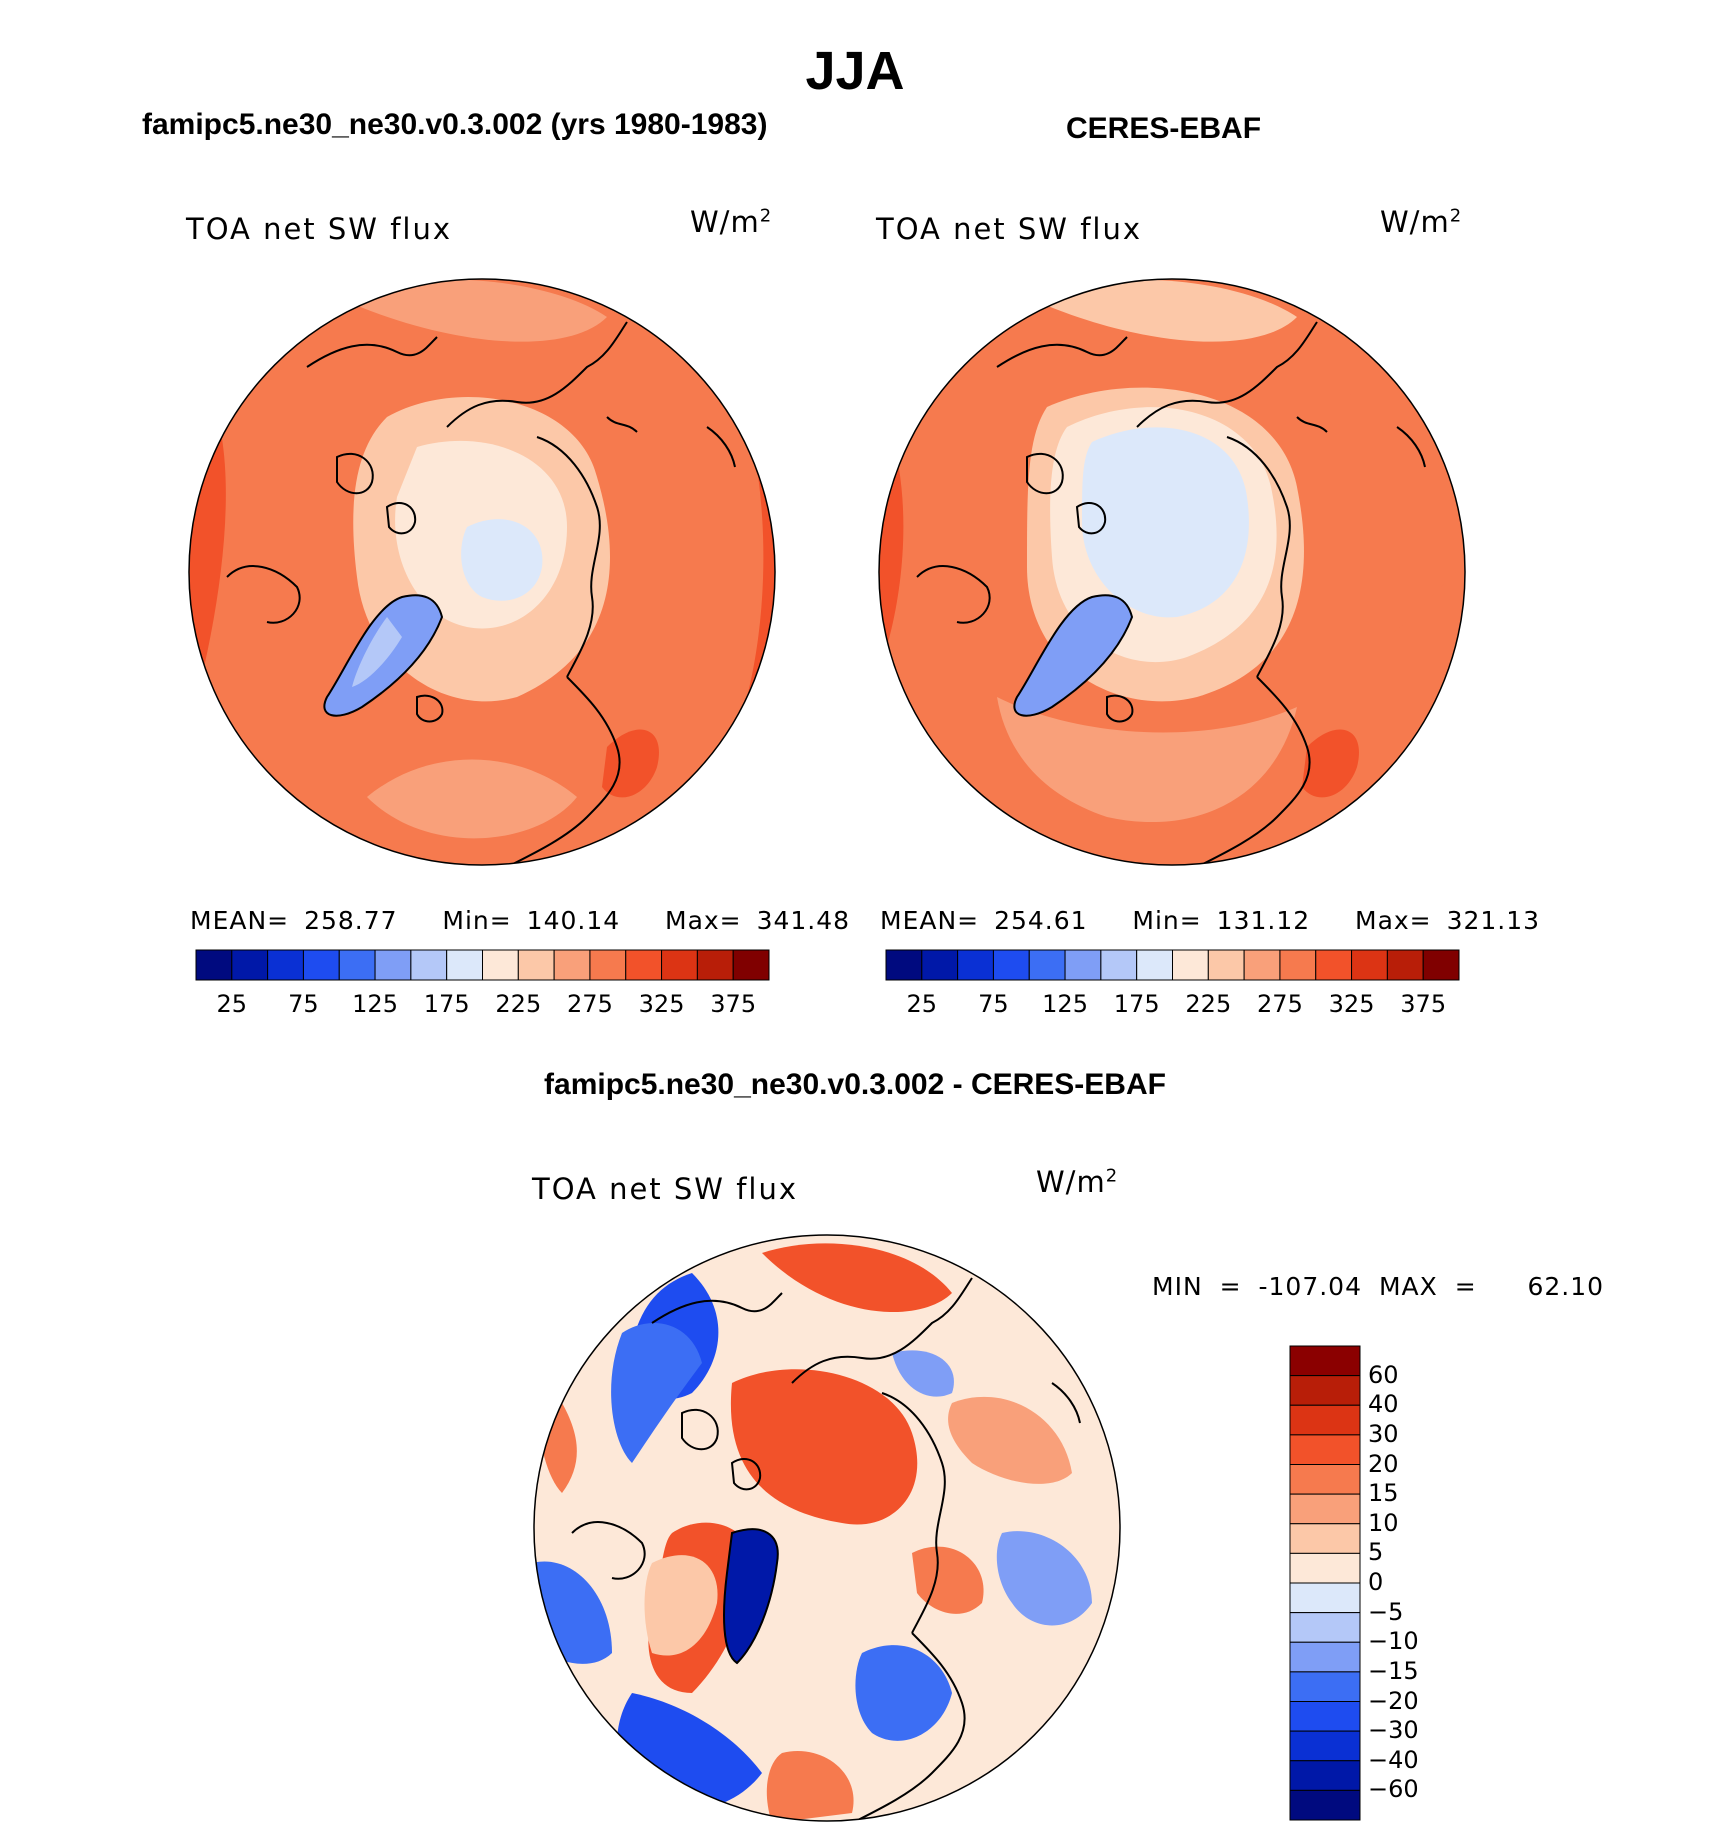 Image resolution: width=1710 pixels, height=1840 pixels. What do you see at coordinates (1383, 1433) in the screenshot?
I see `diff-colorbar-tick: 30` at bounding box center [1383, 1433].